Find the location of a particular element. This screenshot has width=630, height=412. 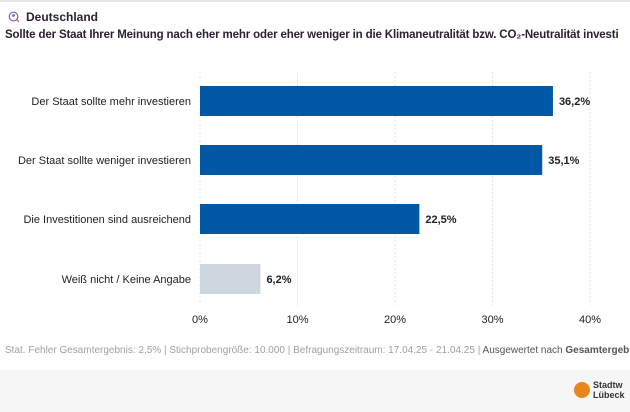

tick-label: 20% is located at coordinates (395, 320).